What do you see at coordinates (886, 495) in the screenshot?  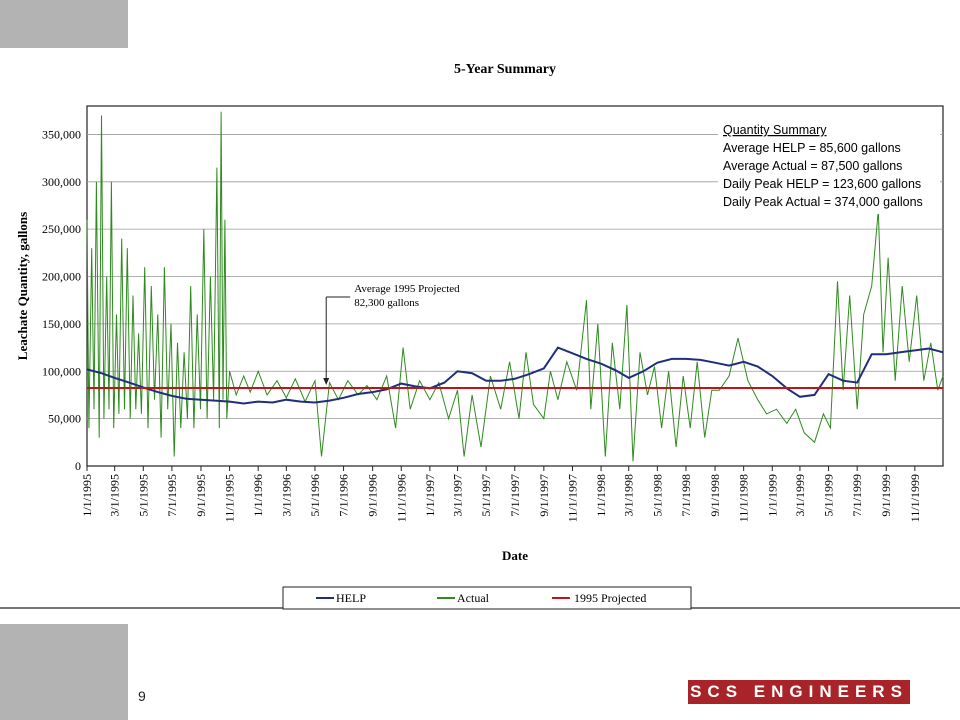 I see `x-tick-label: 9/1/1999` at bounding box center [886, 495].